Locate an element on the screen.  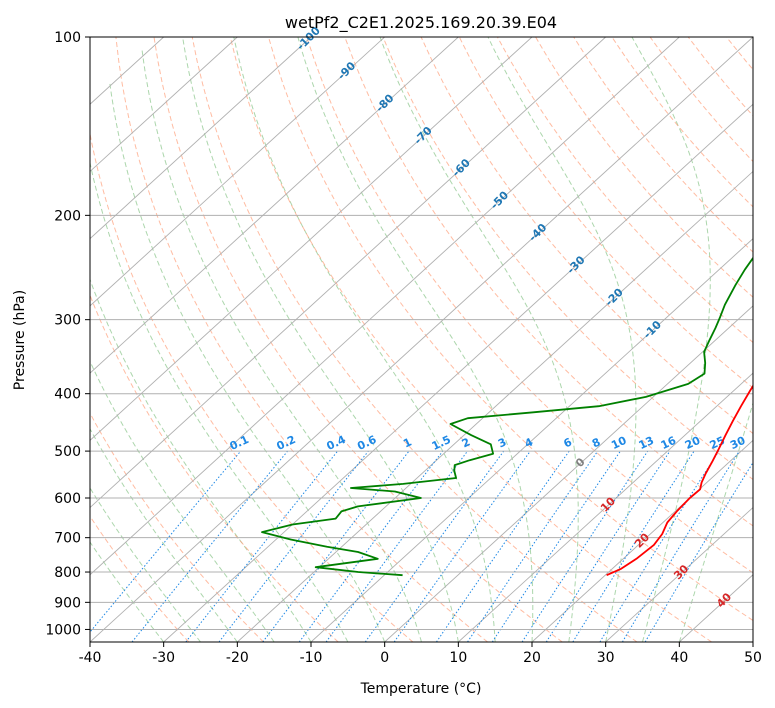
y-tick-label: 600 is located at coordinates (67, 499).